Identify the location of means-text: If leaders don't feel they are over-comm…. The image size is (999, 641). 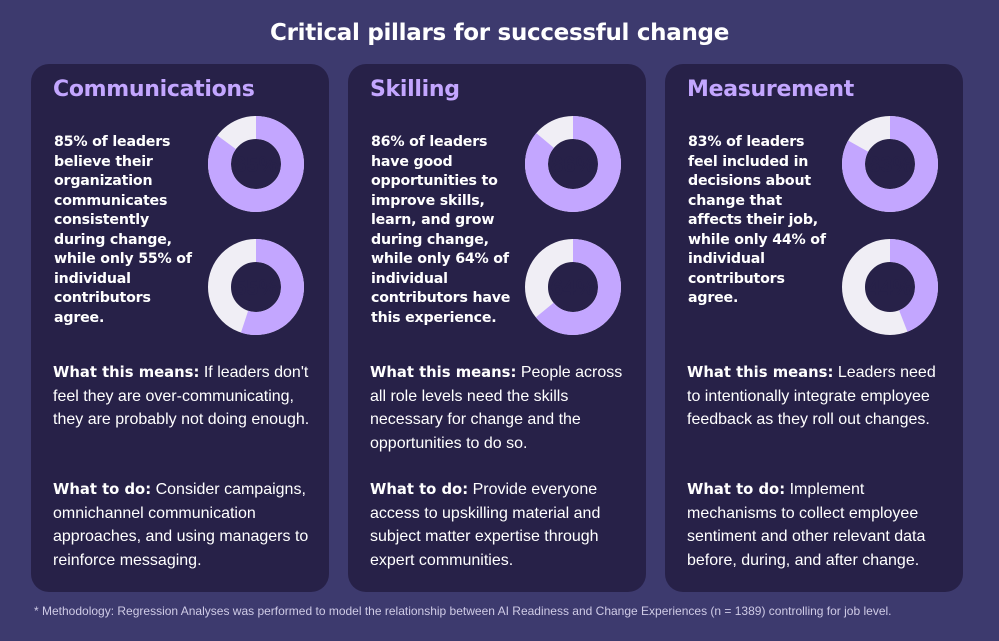
(181, 396).